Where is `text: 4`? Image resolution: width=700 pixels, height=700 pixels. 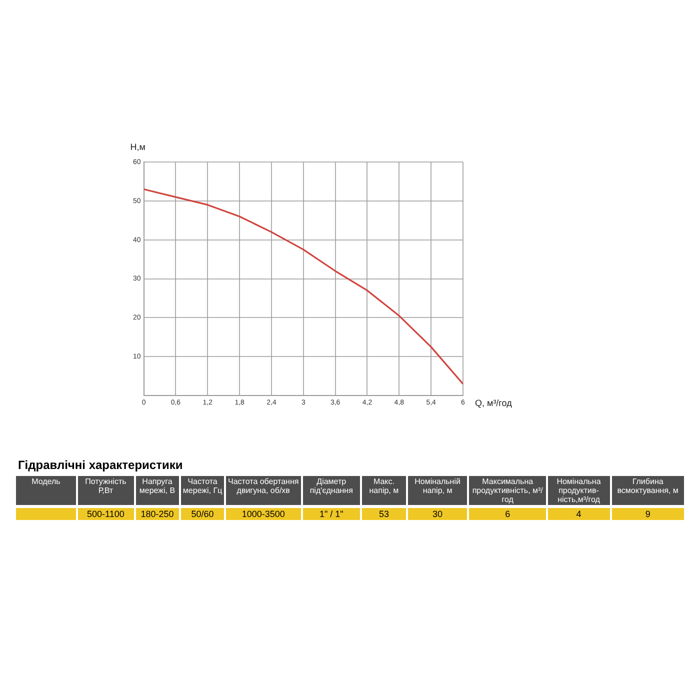 text: 4 is located at coordinates (579, 512).